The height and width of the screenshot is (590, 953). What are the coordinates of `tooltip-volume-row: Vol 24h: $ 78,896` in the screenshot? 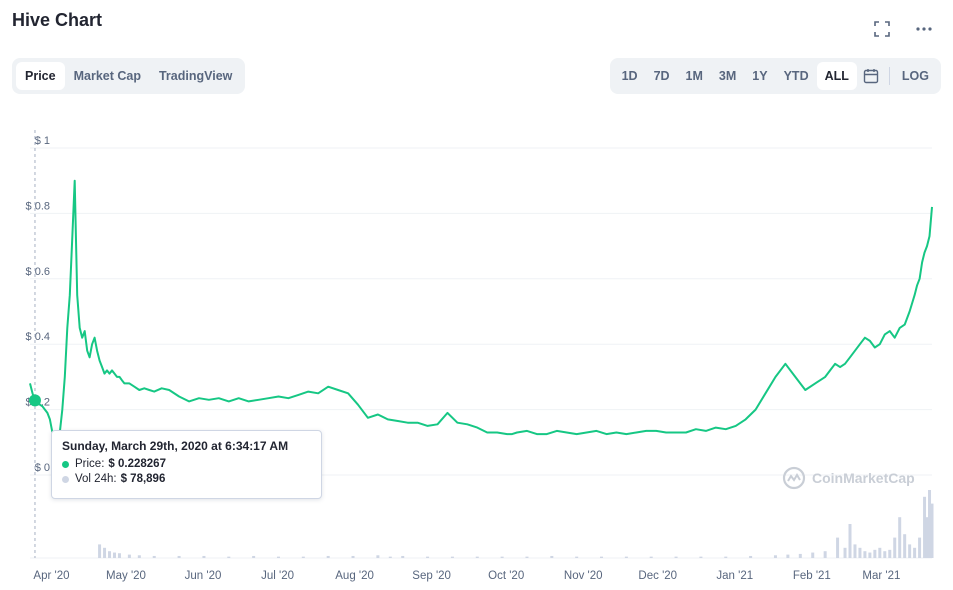 It's located at (186, 479).